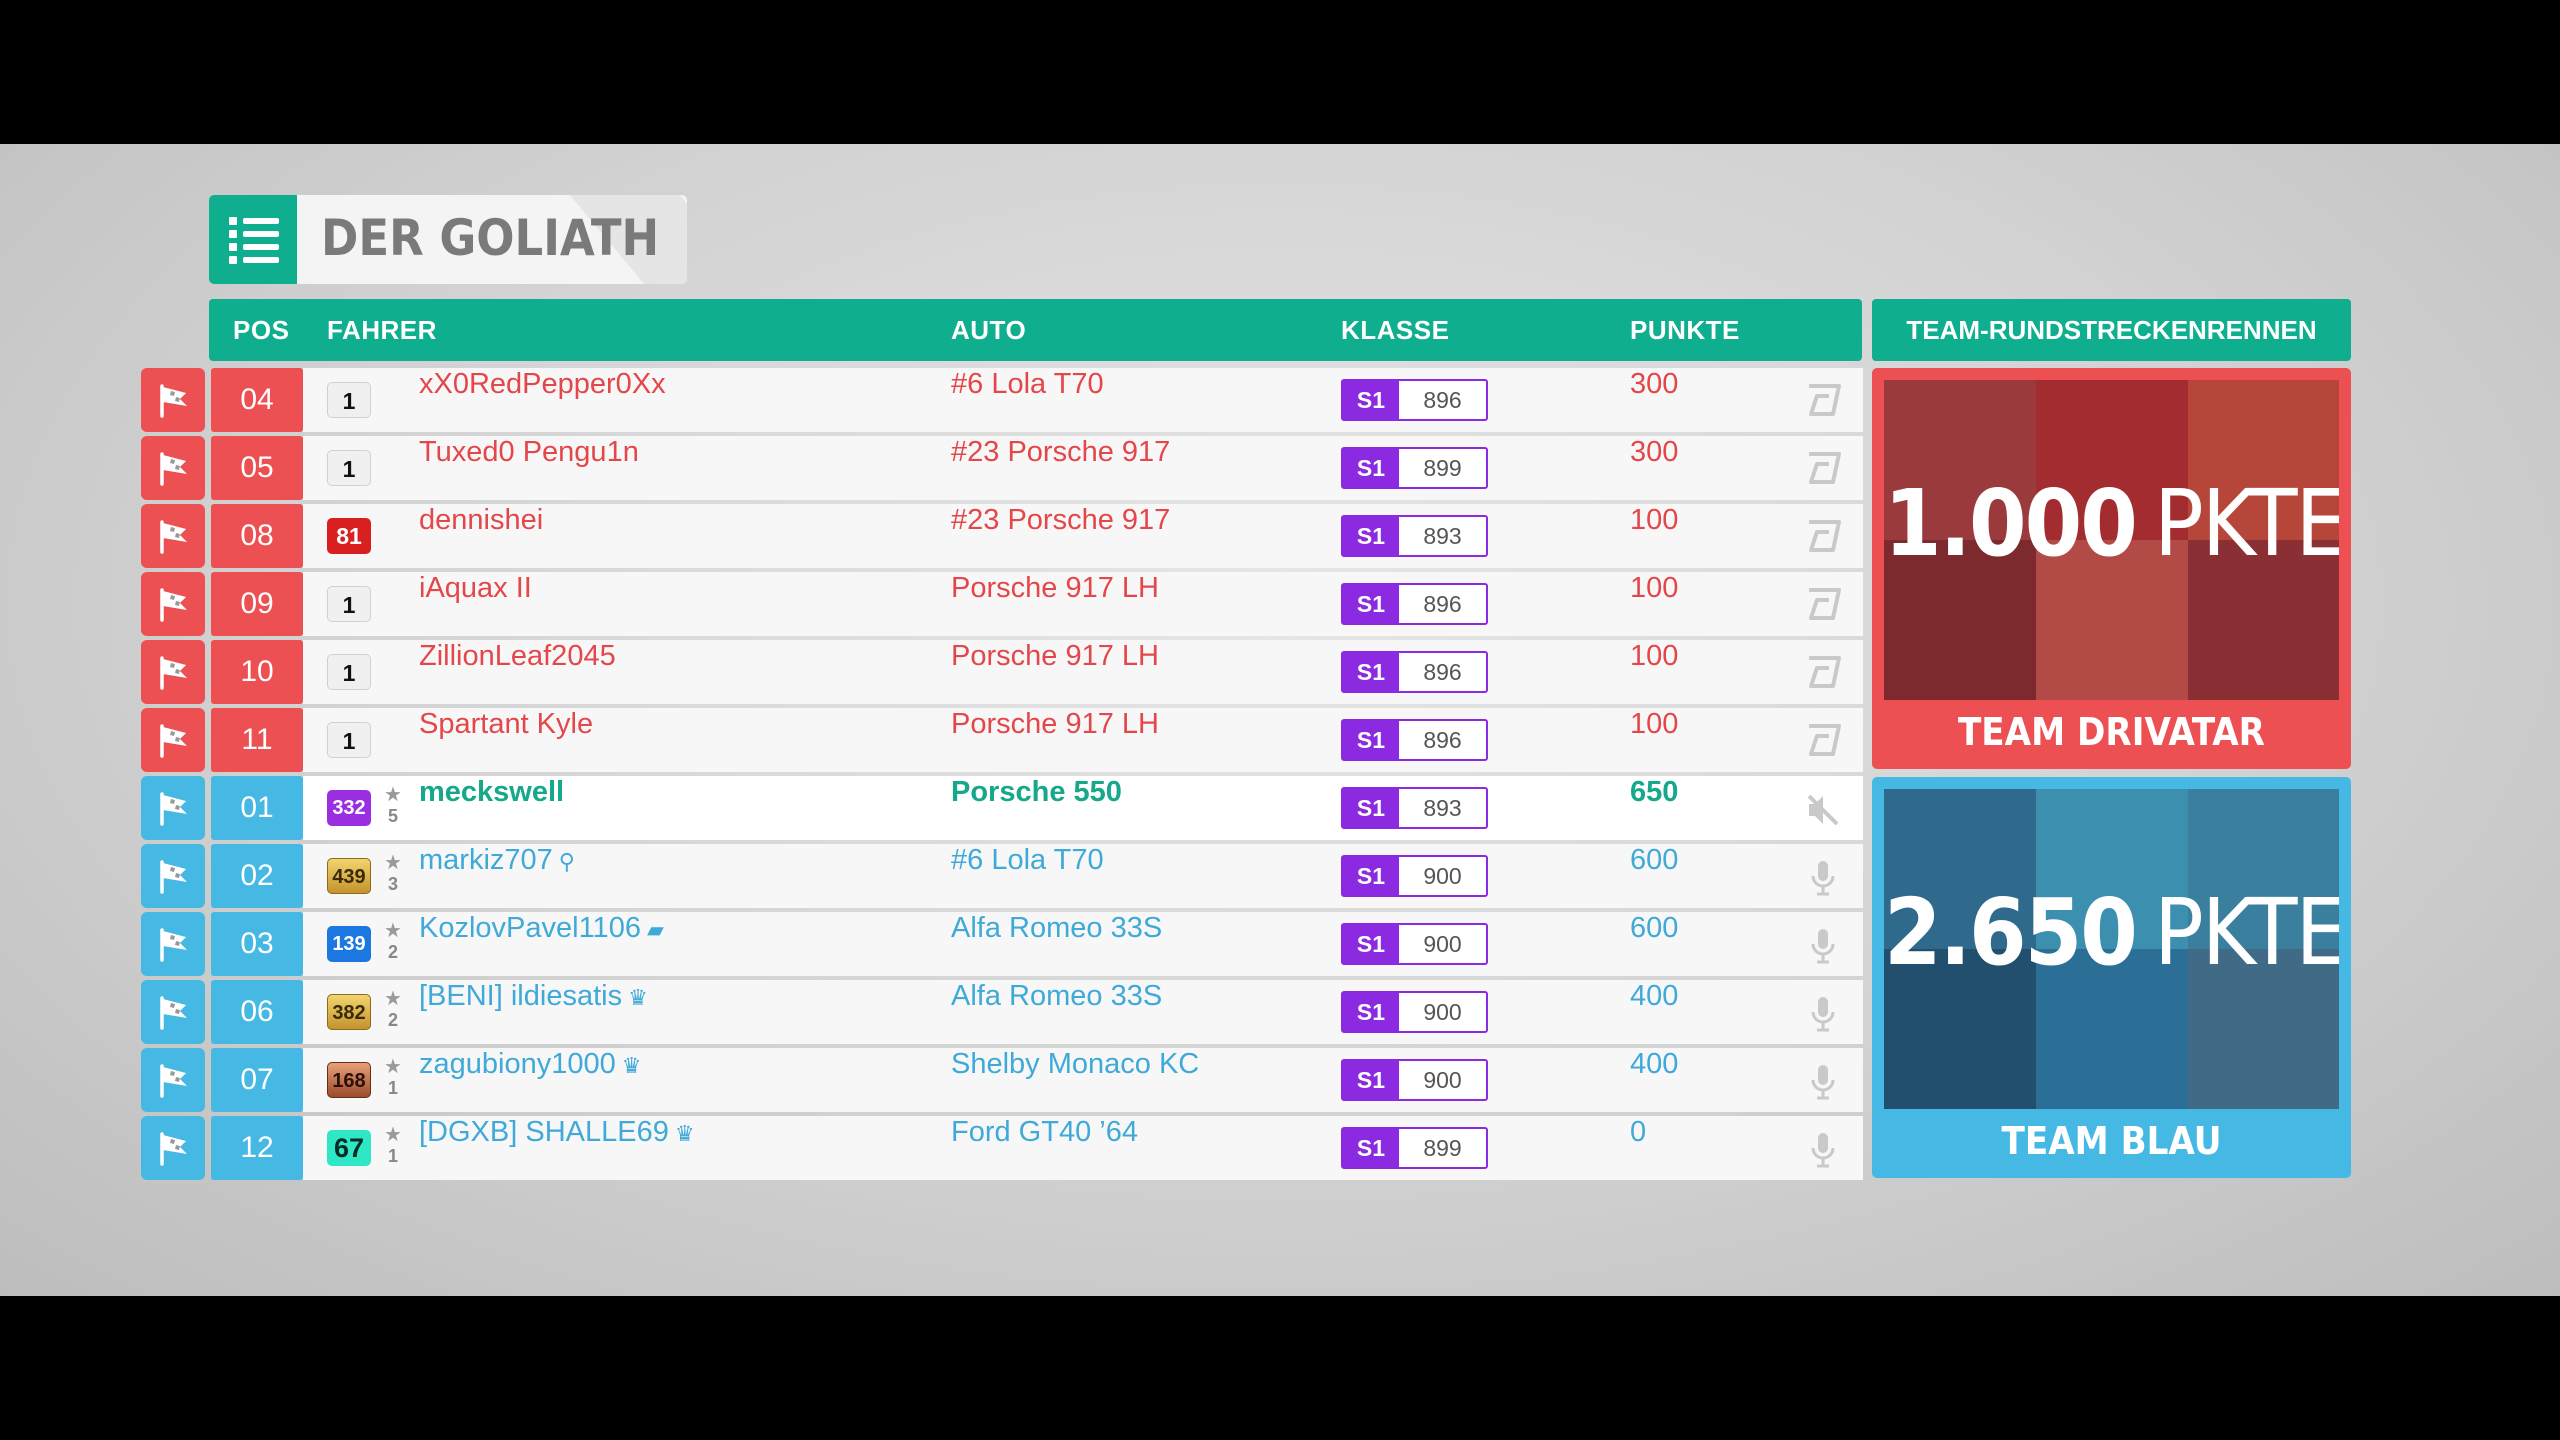 This screenshot has width=2560, height=1440. I want to click on driver-name-text: iAquax II, so click(475, 588).